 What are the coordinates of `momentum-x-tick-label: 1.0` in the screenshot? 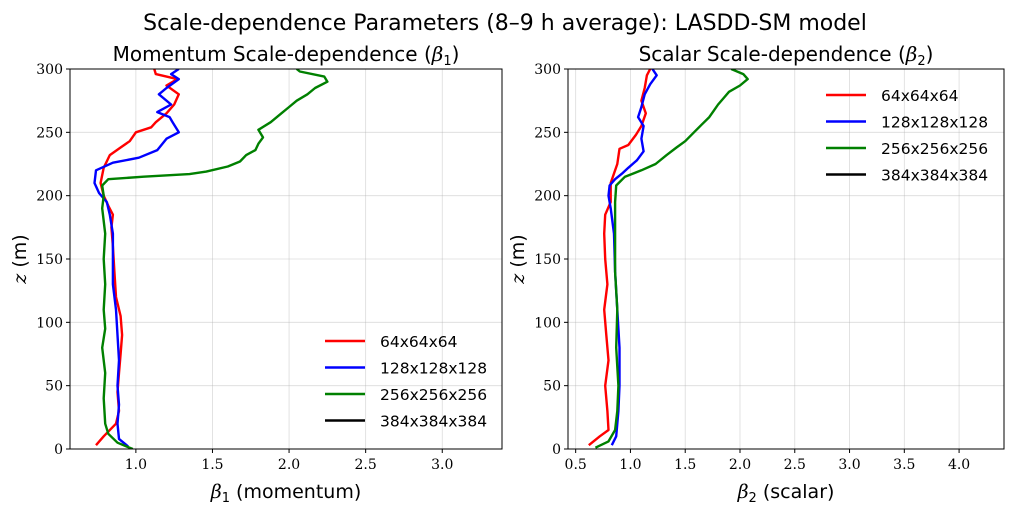 It's located at (136, 465).